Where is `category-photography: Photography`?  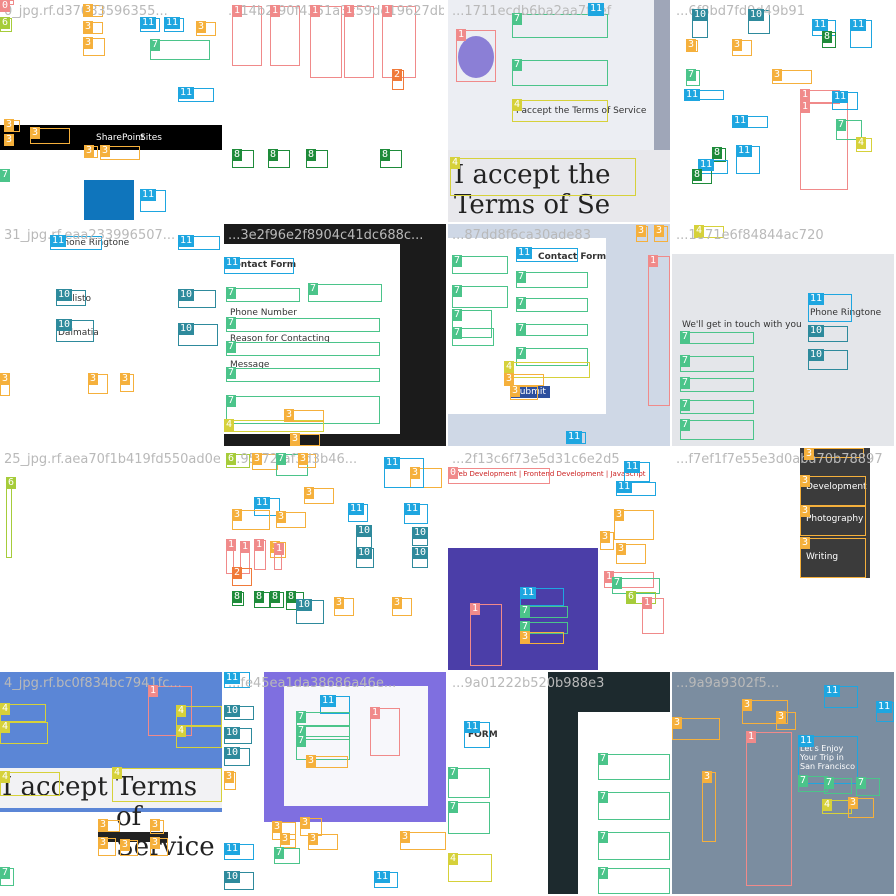
category-photography: Photography is located at coordinates (835, 519).